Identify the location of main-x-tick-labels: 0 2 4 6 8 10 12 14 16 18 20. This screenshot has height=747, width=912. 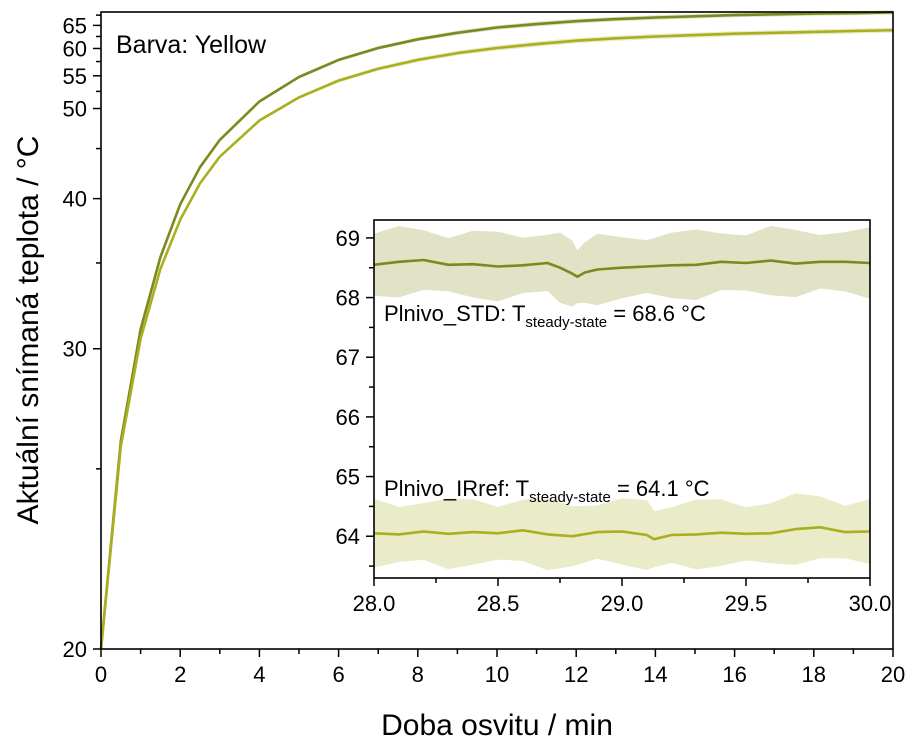
(500, 674).